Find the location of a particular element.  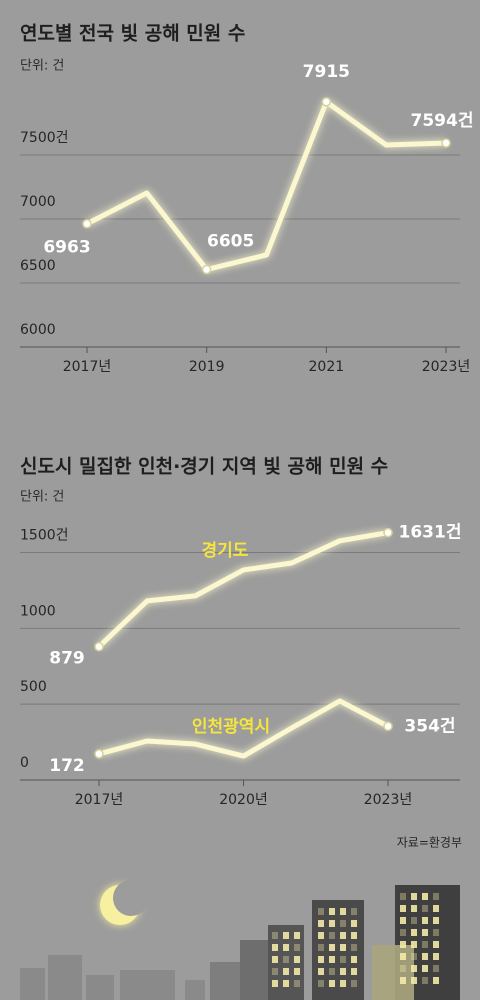

value-label: 7915 is located at coordinates (326, 72).